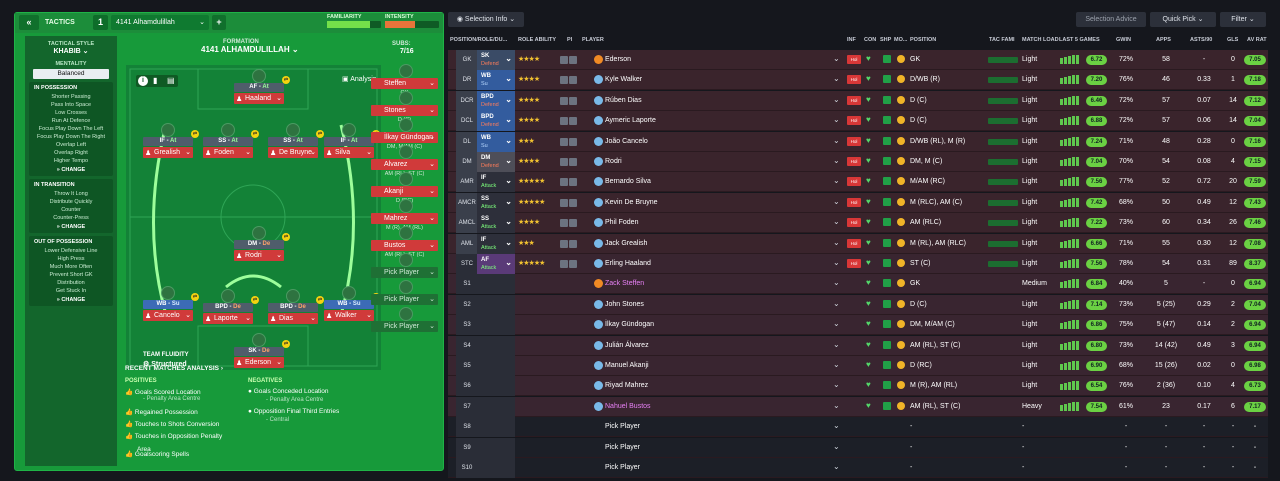 The width and height of the screenshot is (1280, 481). What do you see at coordinates (625, 284) in the screenshot?
I see `player-name: Zack Steffen` at bounding box center [625, 284].